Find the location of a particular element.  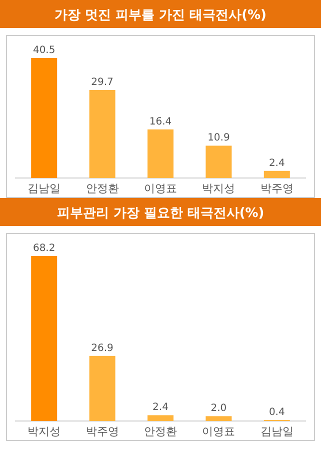

data-label: 40.5 is located at coordinates (44, 50).